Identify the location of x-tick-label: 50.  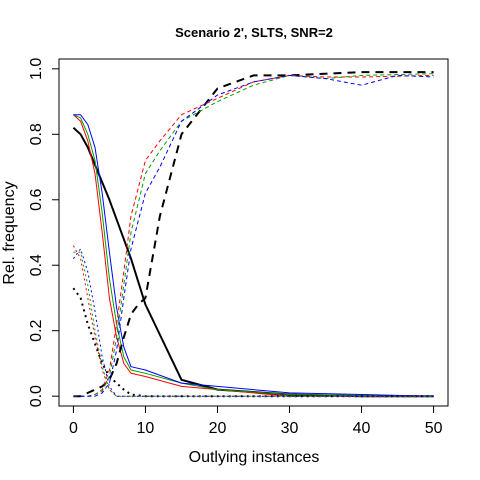
(434, 428).